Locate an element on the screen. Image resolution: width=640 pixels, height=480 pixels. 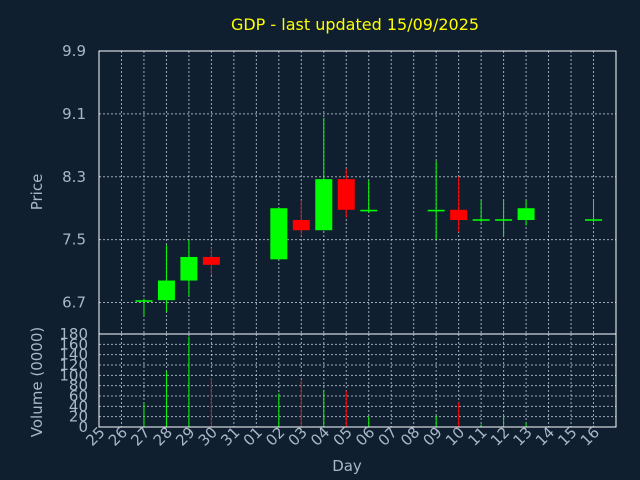
volume-axis-label: Volume (0000) is located at coordinates (37, 382).